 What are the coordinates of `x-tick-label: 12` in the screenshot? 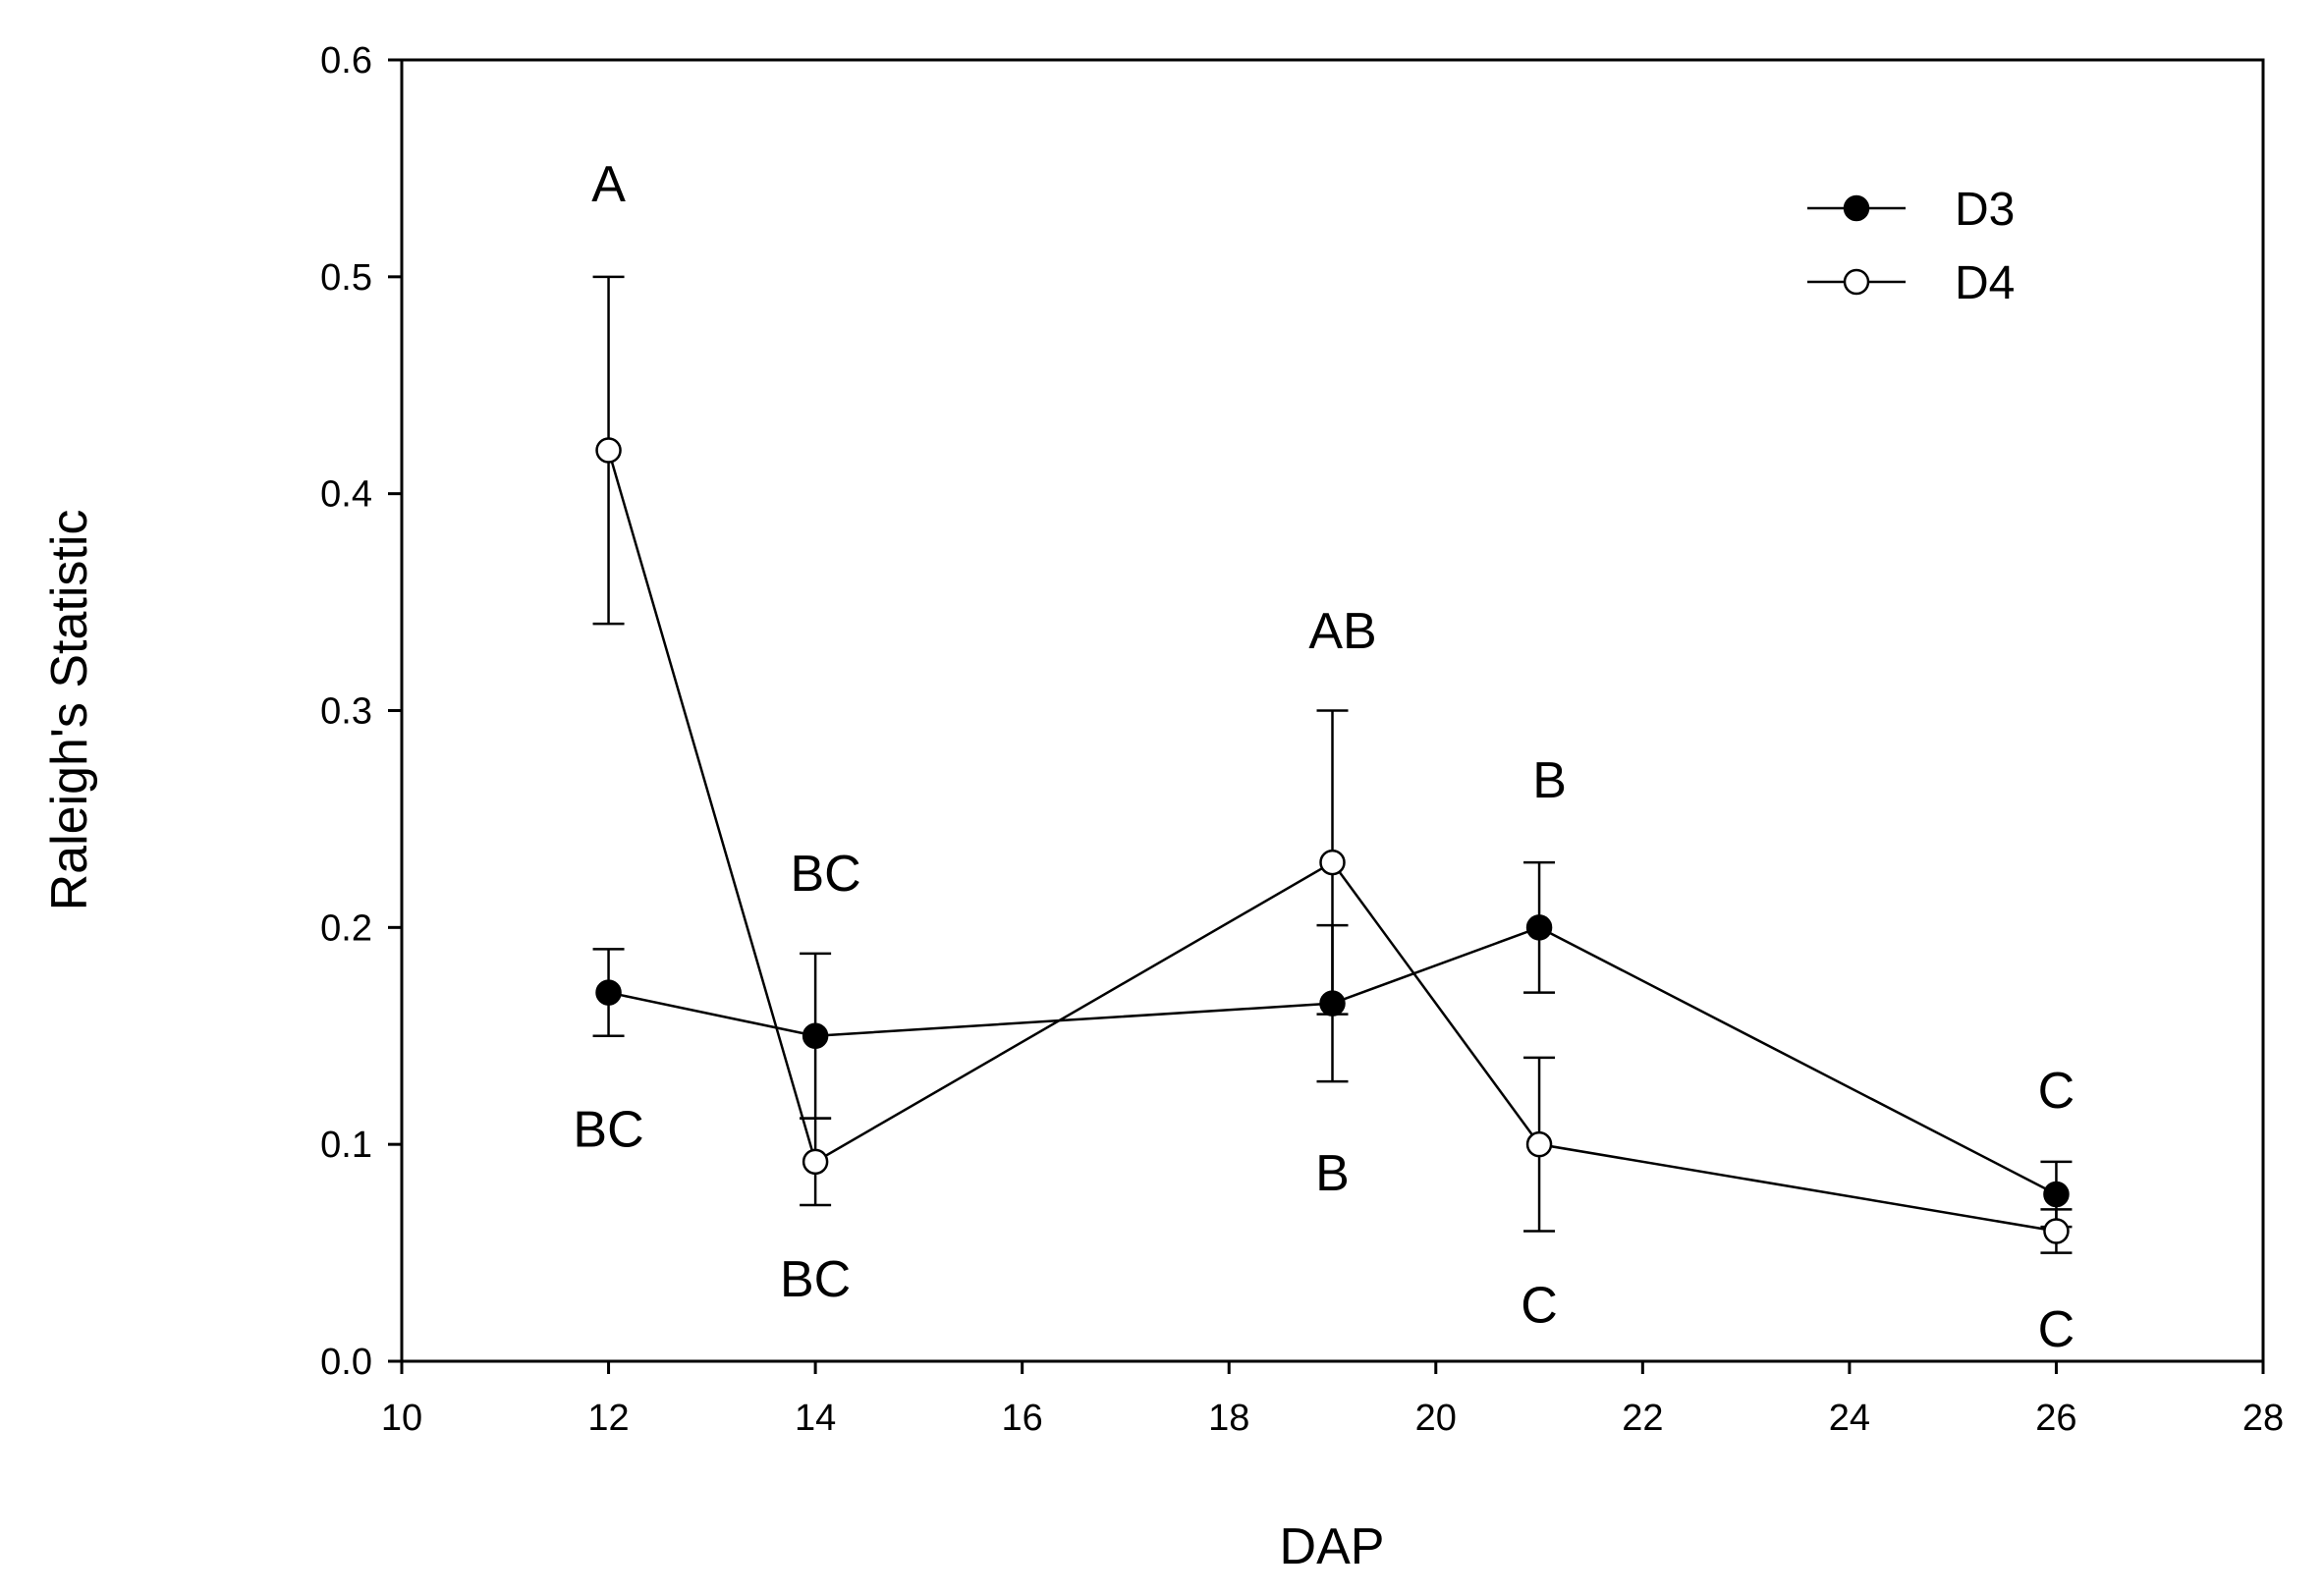 It's located at (608, 1418).